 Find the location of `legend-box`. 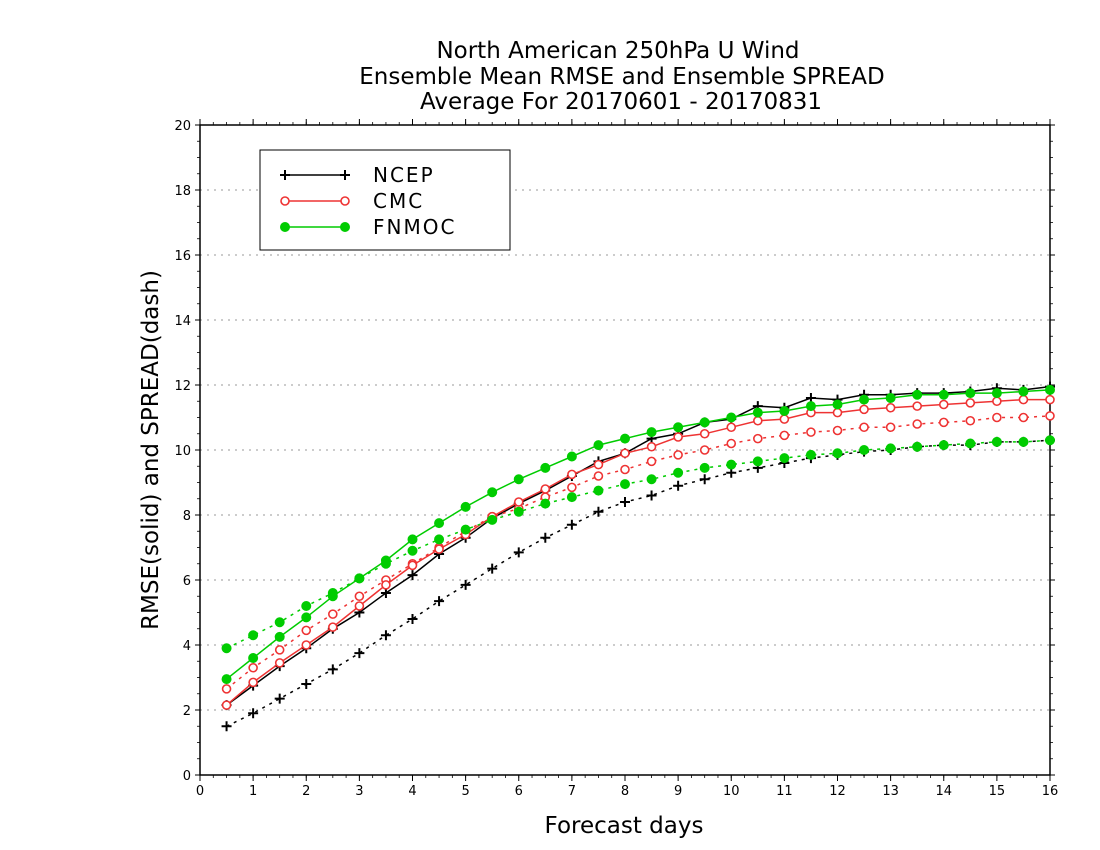

legend-box is located at coordinates (385, 200).